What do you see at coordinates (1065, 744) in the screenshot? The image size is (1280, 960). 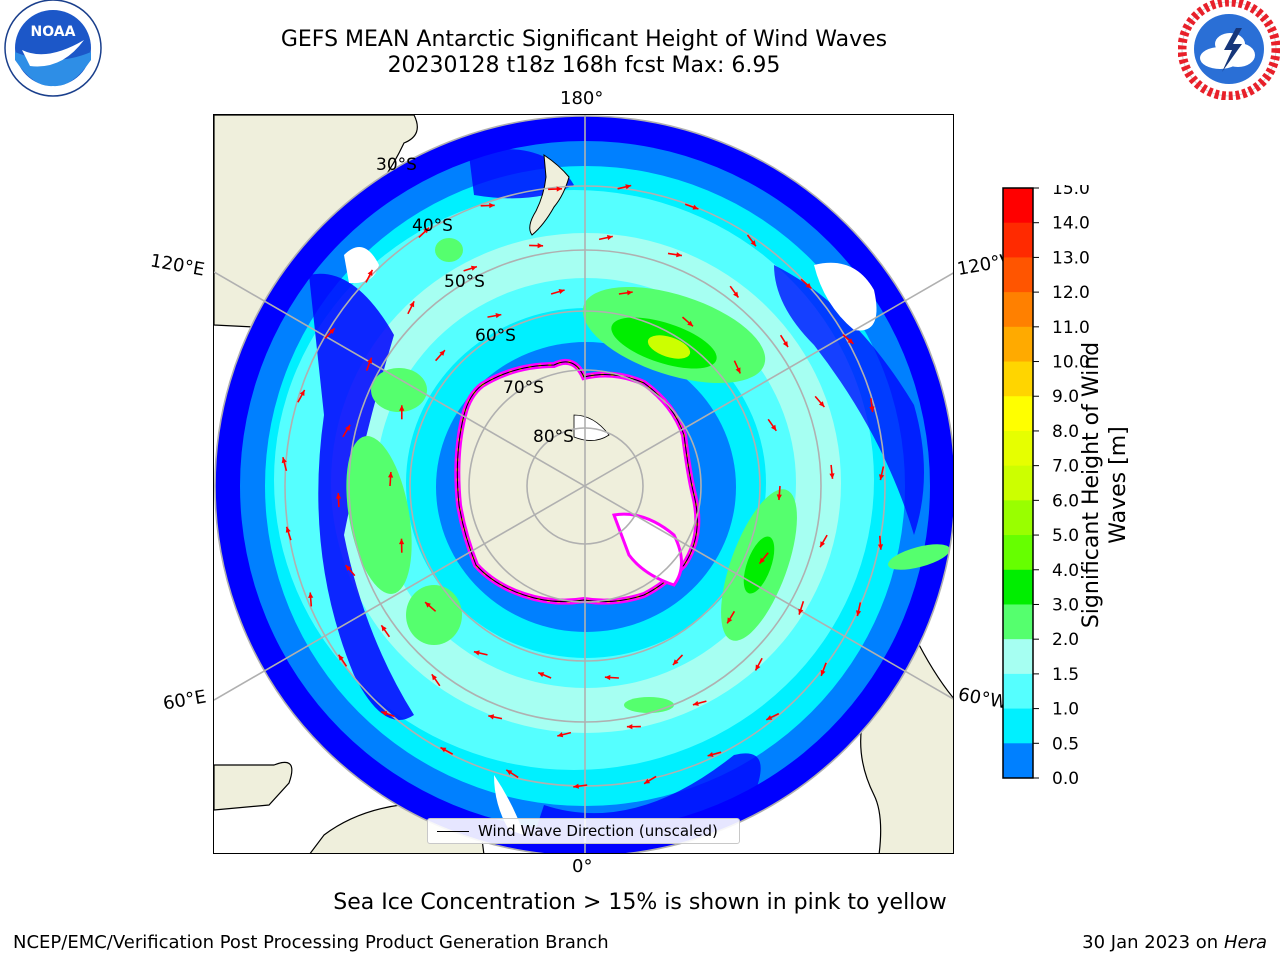 I see `colorbar-tick-label: 0.5` at bounding box center [1065, 744].